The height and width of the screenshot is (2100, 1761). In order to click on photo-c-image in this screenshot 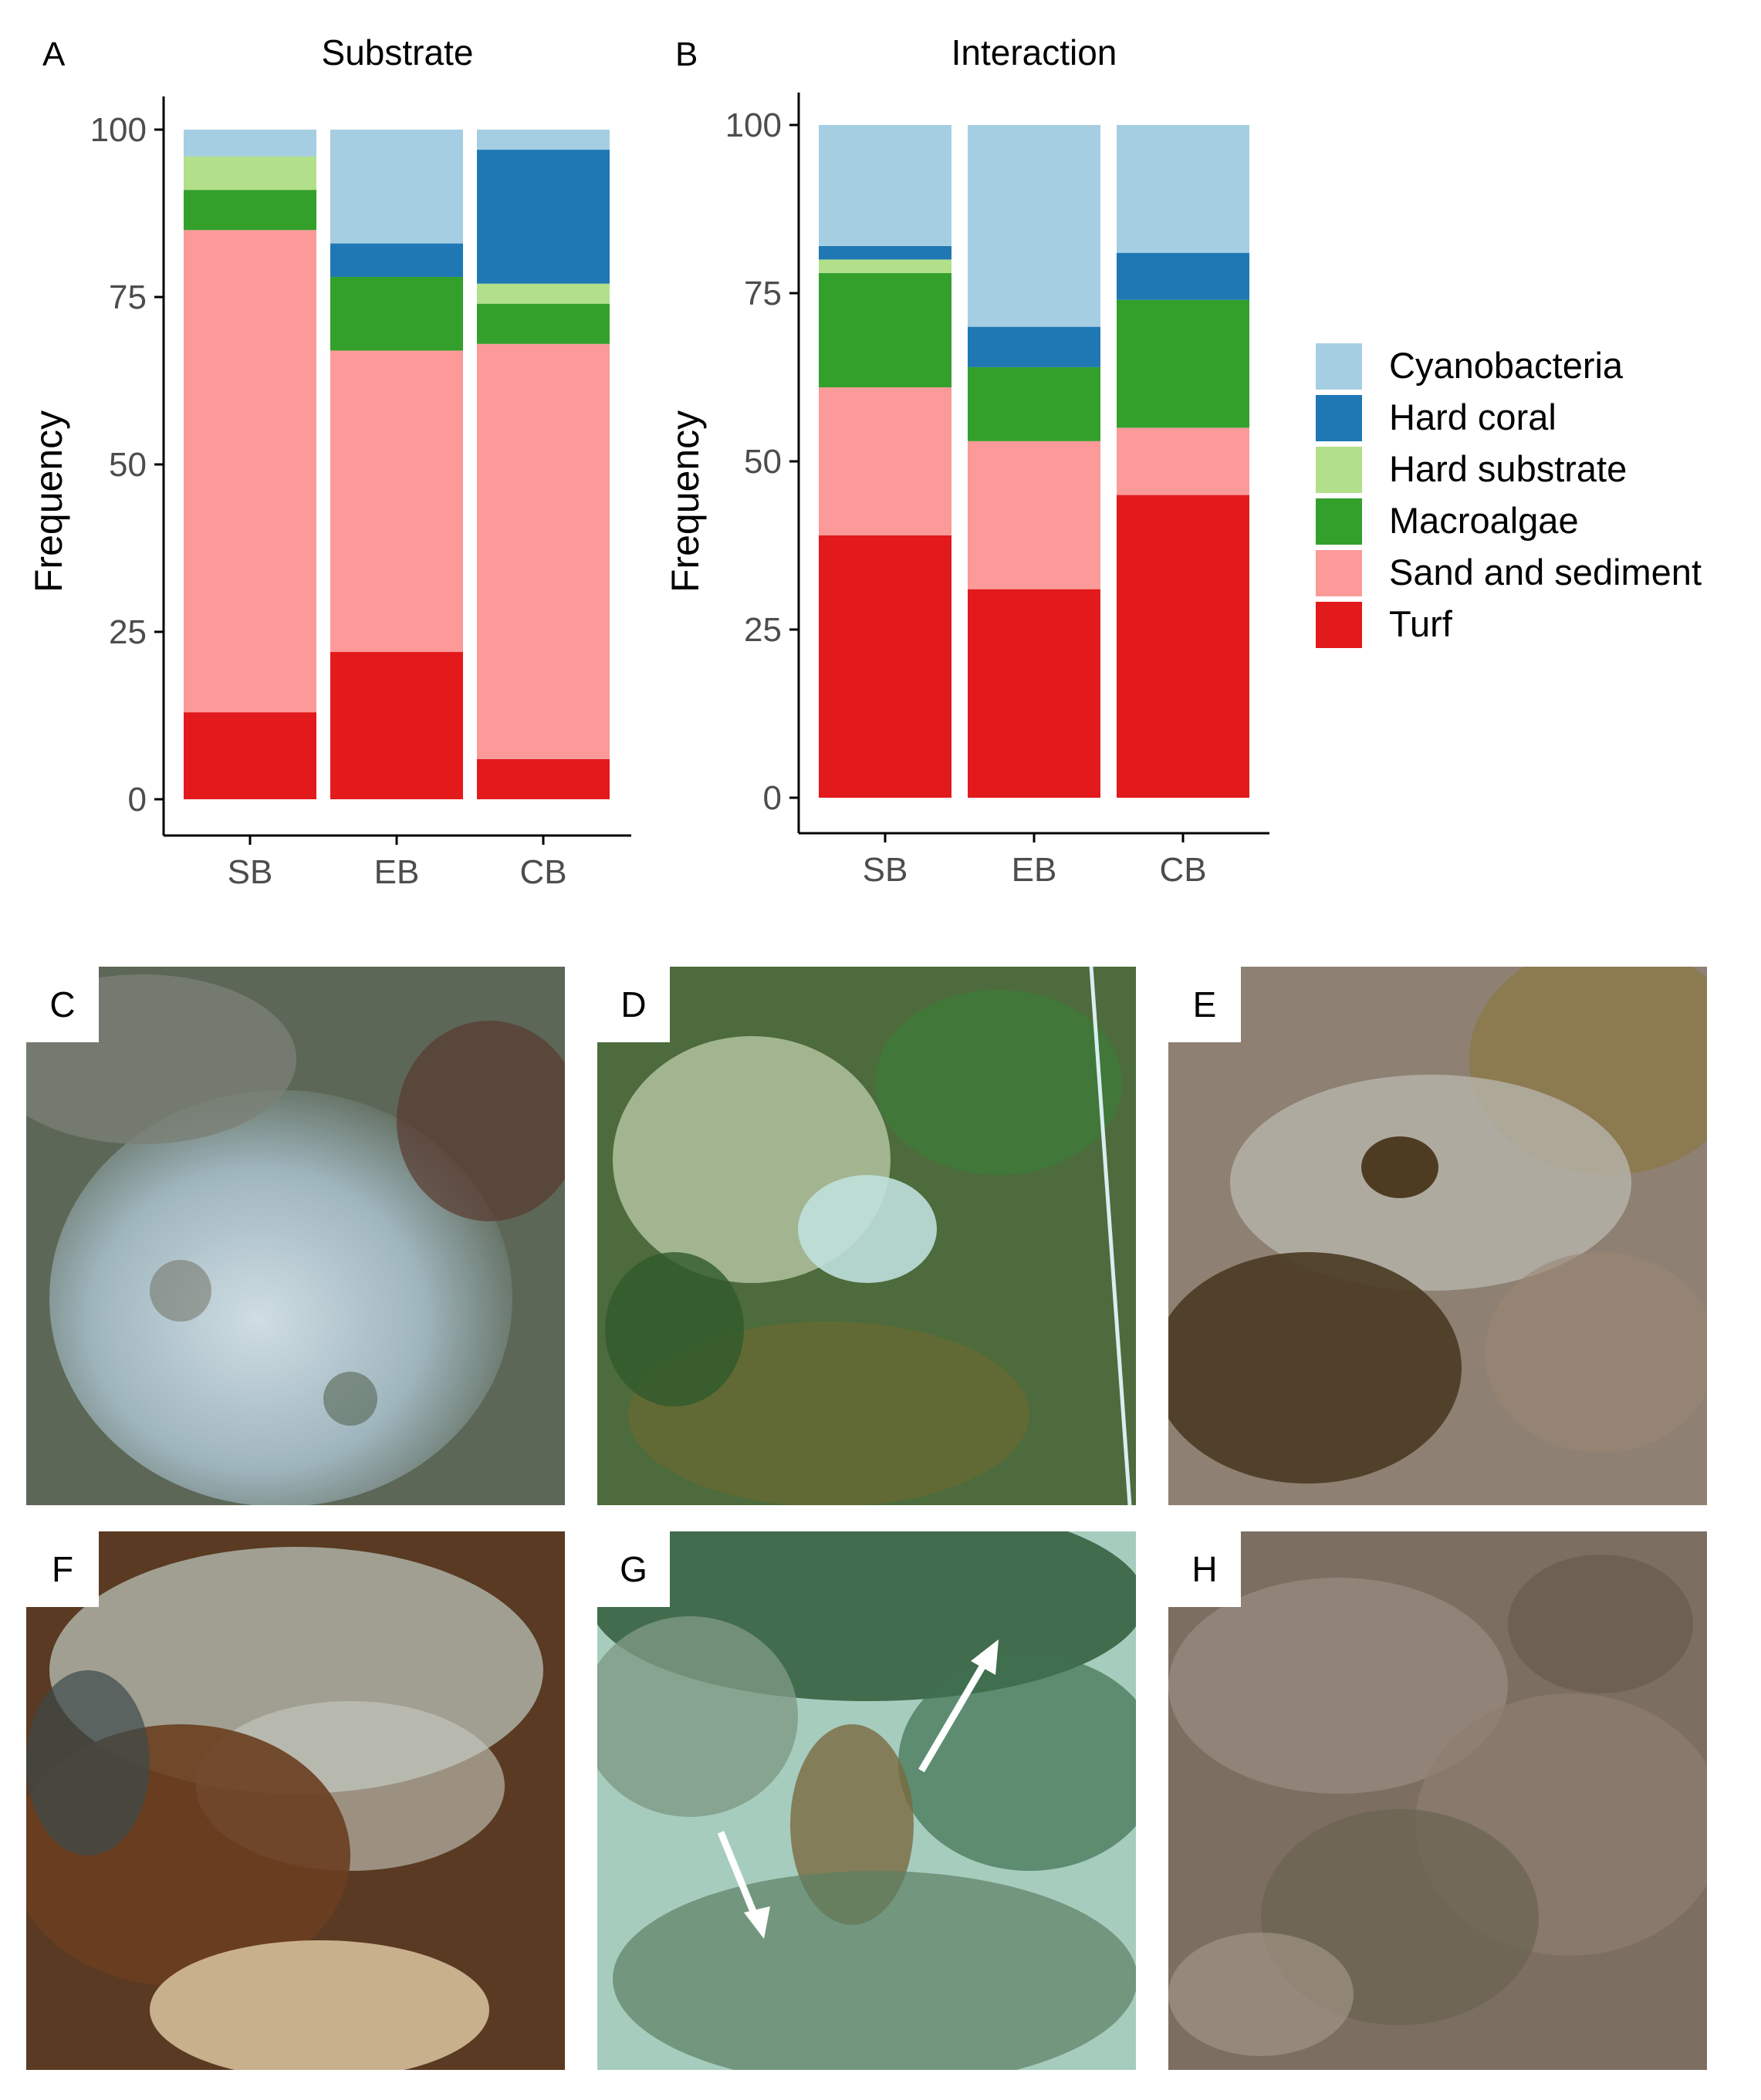, I will do `click(295, 1236)`.